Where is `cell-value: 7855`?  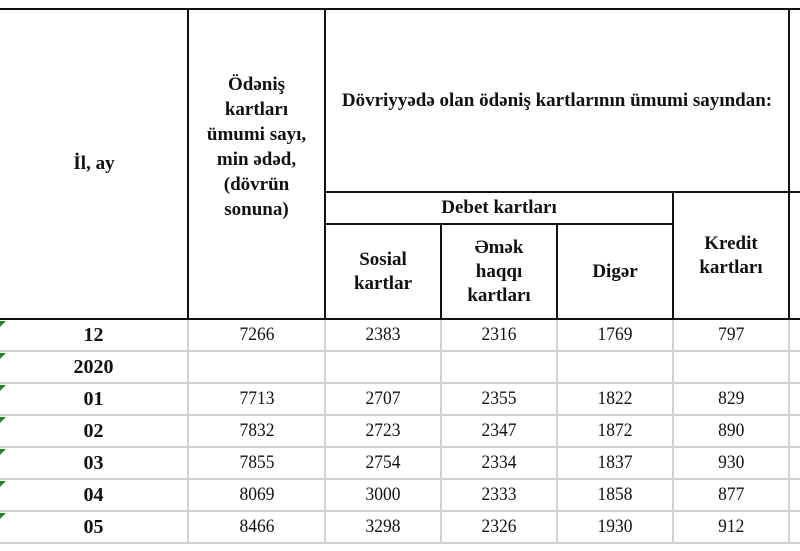 cell-value: 7855 is located at coordinates (256, 462).